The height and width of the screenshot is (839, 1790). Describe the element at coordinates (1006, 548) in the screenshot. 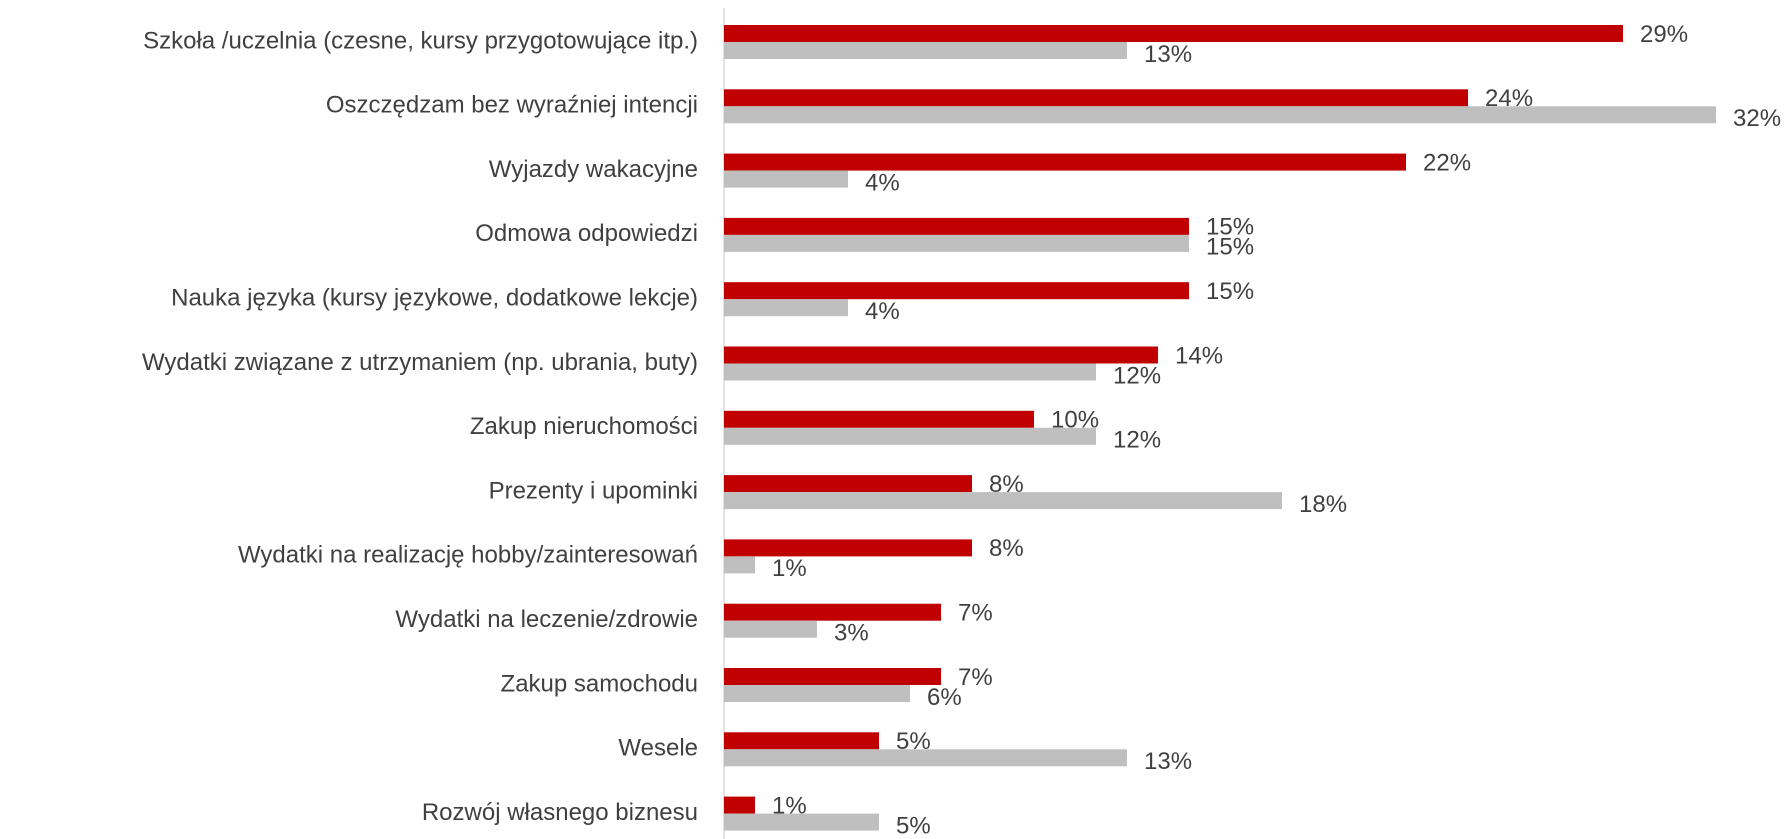

I see `data-label: 8%` at that location.